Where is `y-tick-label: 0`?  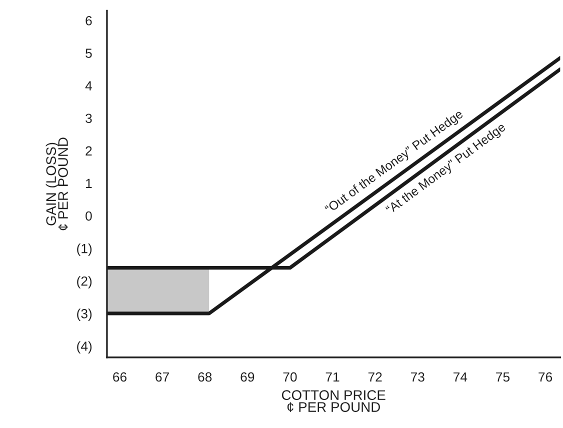
y-tick-label: 0 is located at coordinates (89, 216).